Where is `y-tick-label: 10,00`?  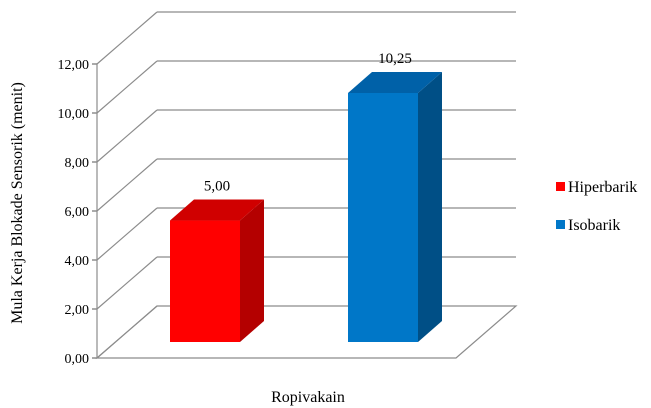
y-tick-label: 10,00 is located at coordinates (74, 114).